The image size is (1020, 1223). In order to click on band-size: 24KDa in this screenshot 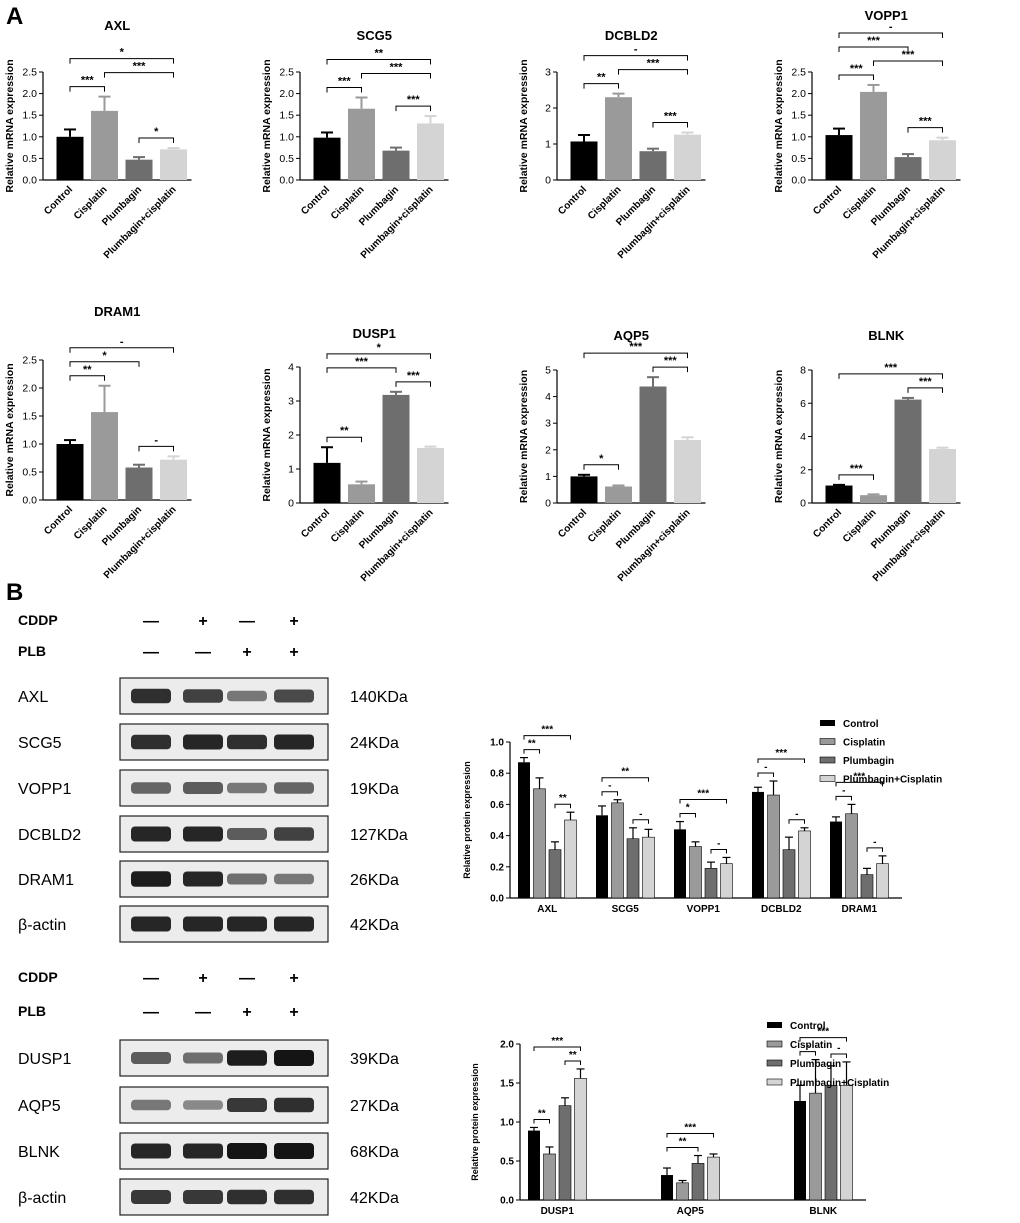, I will do `click(374, 743)`.